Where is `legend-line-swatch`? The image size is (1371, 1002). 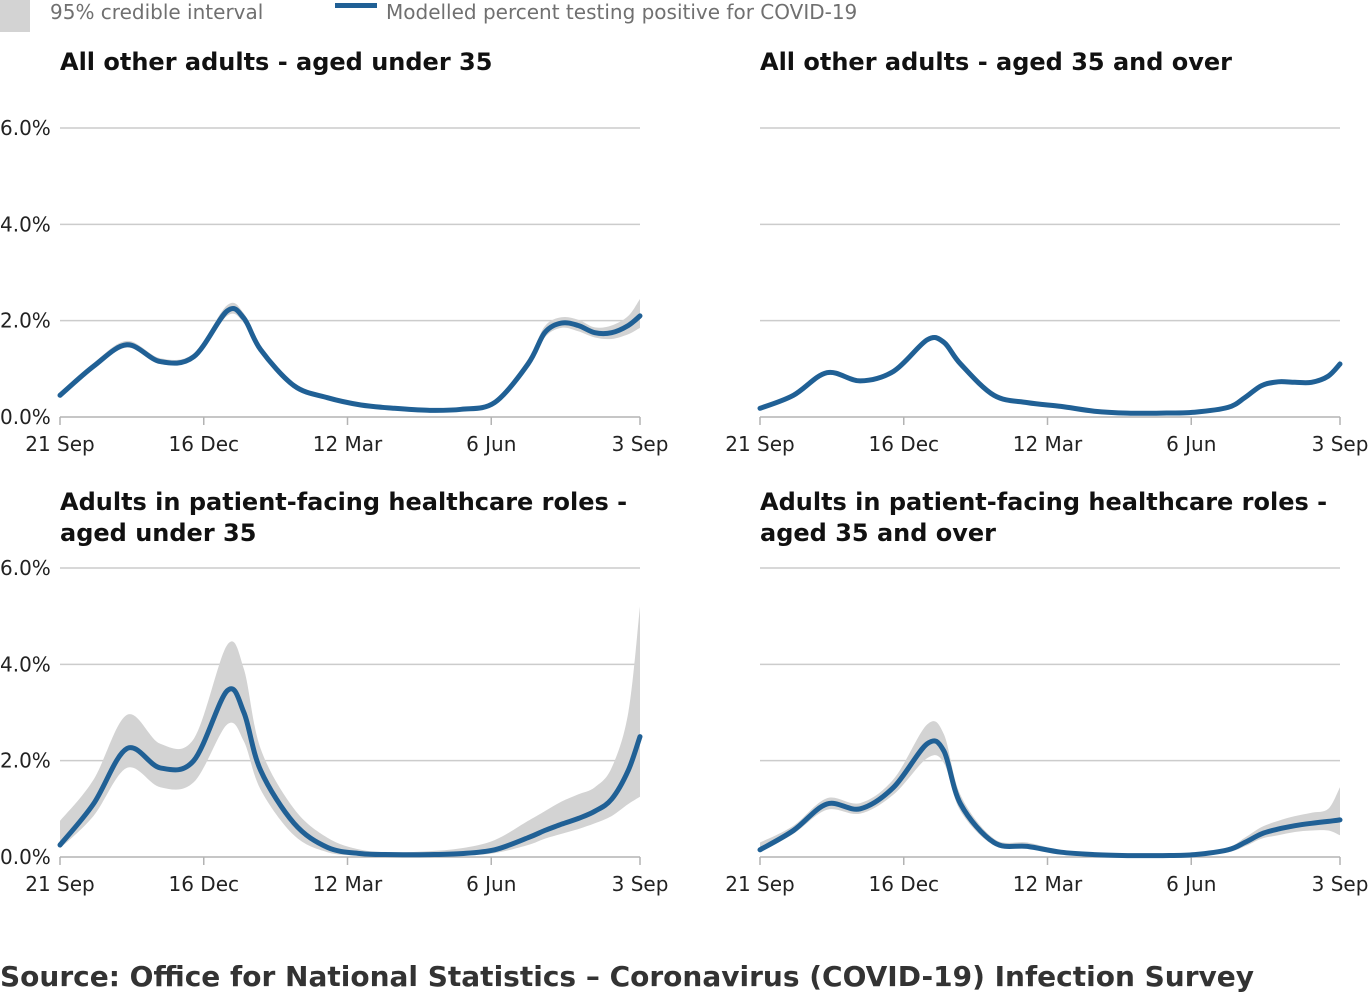
legend-line-swatch is located at coordinates (356, 5).